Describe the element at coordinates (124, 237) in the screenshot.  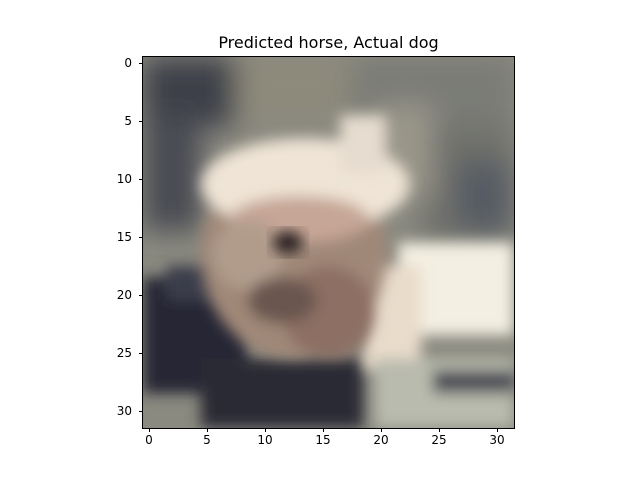
I see `y-tick-label: 15` at that location.